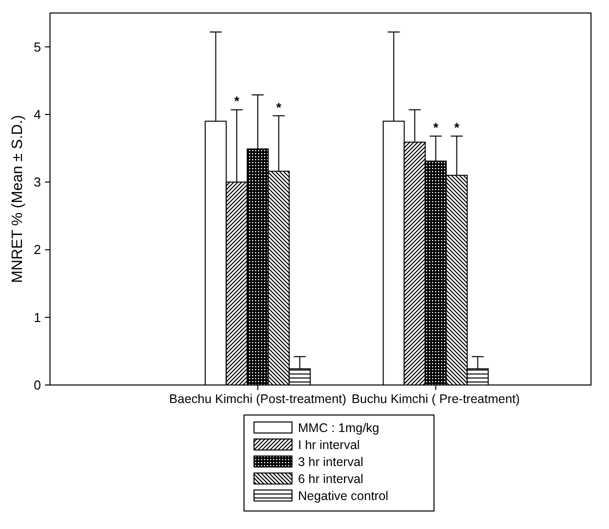 The image size is (609, 529). Describe the element at coordinates (37, 114) in the screenshot. I see `y-tick-label: 4` at that location.